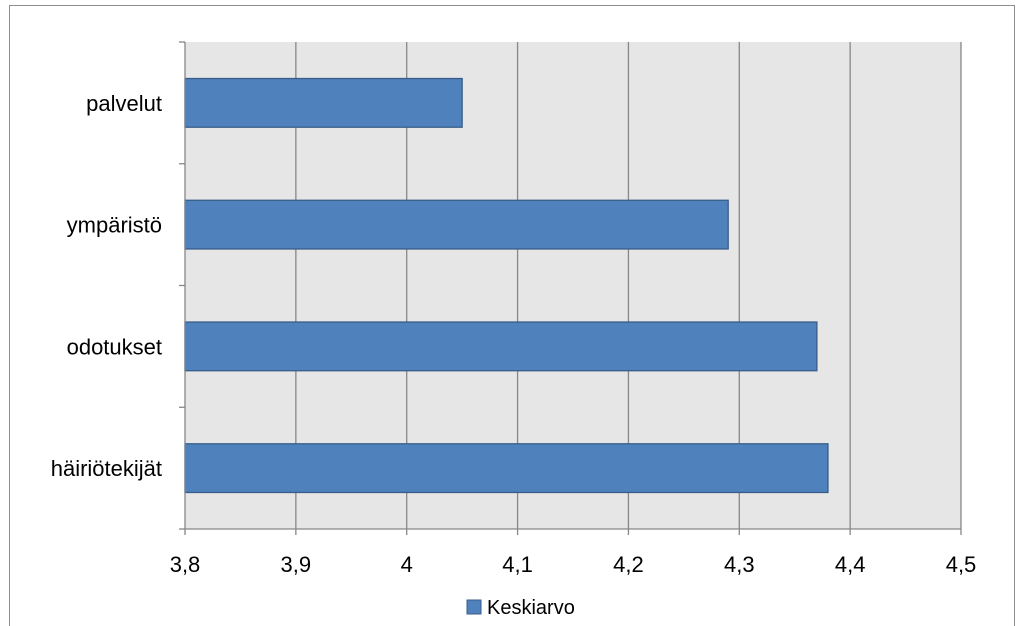 The height and width of the screenshot is (626, 1021). What do you see at coordinates (517, 564) in the screenshot?
I see `x-tick-label: 4,1` at bounding box center [517, 564].